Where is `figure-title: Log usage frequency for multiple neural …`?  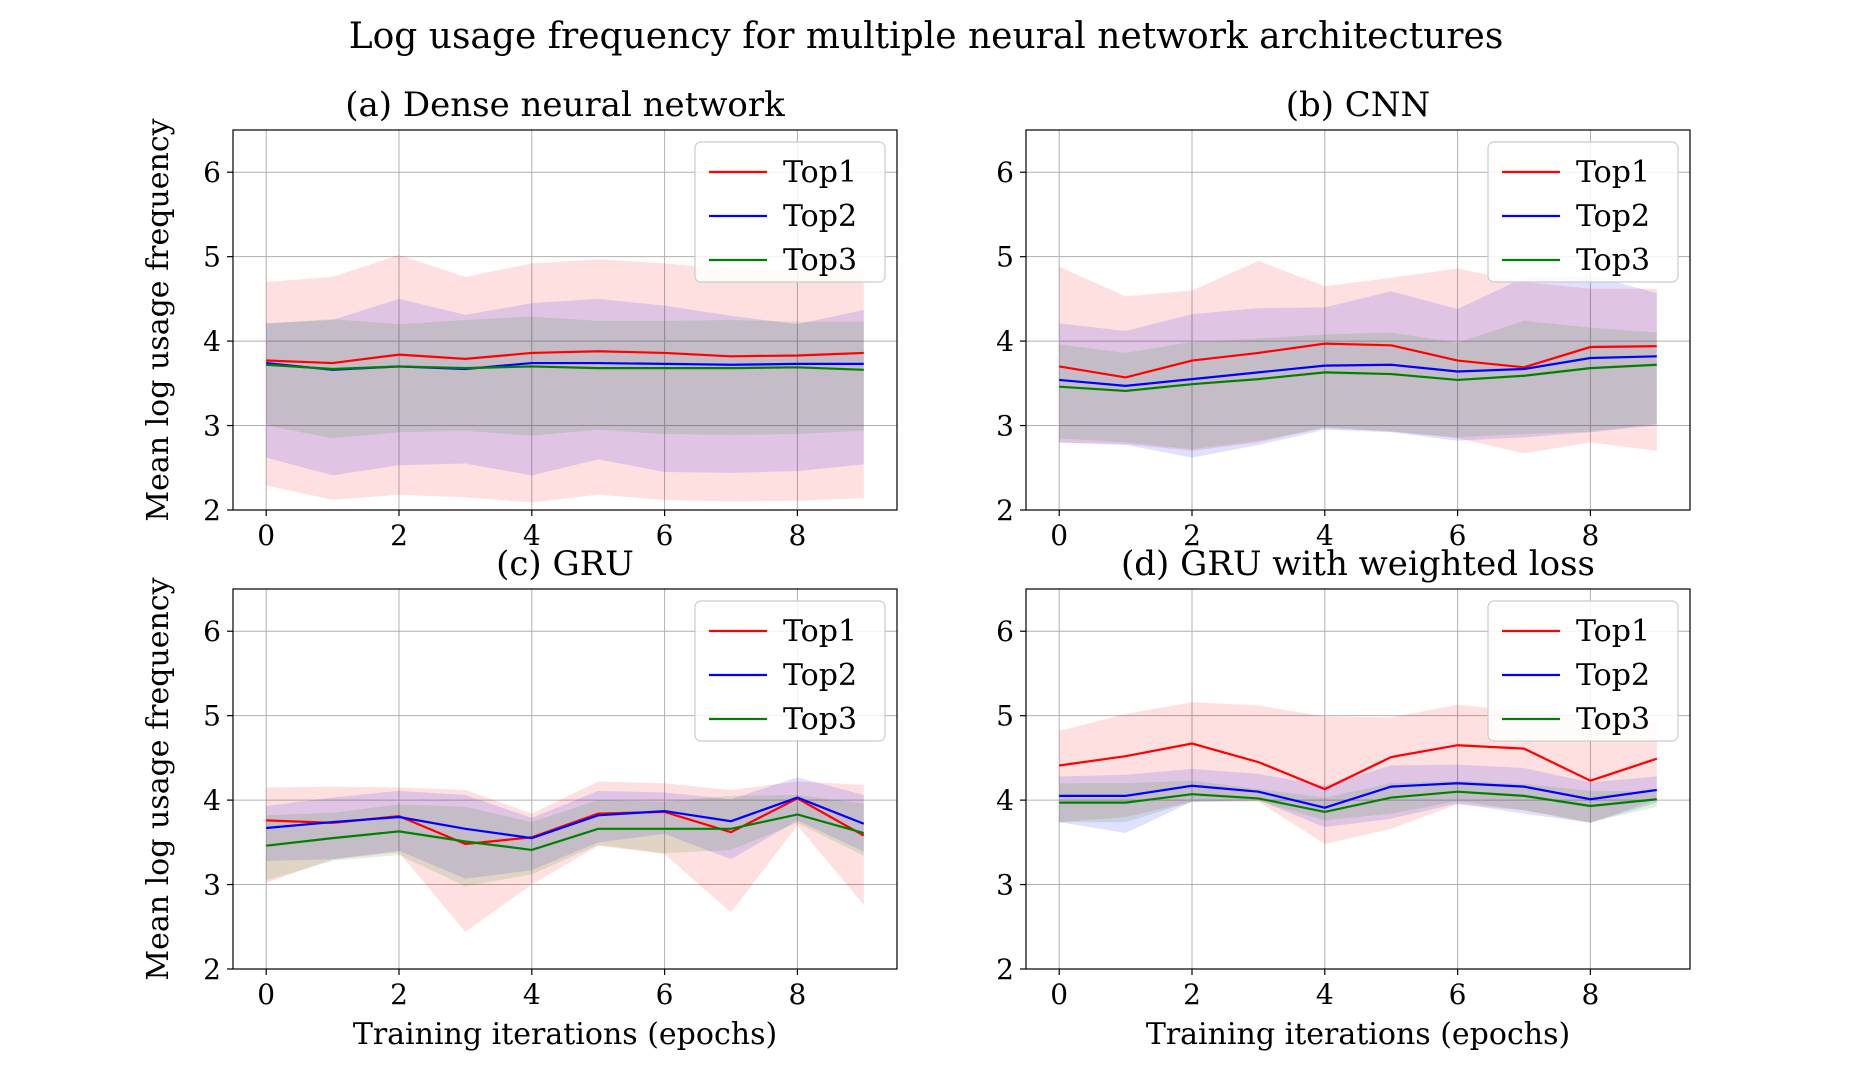
figure-title: Log usage frequency for multiple neural … is located at coordinates (926, 36).